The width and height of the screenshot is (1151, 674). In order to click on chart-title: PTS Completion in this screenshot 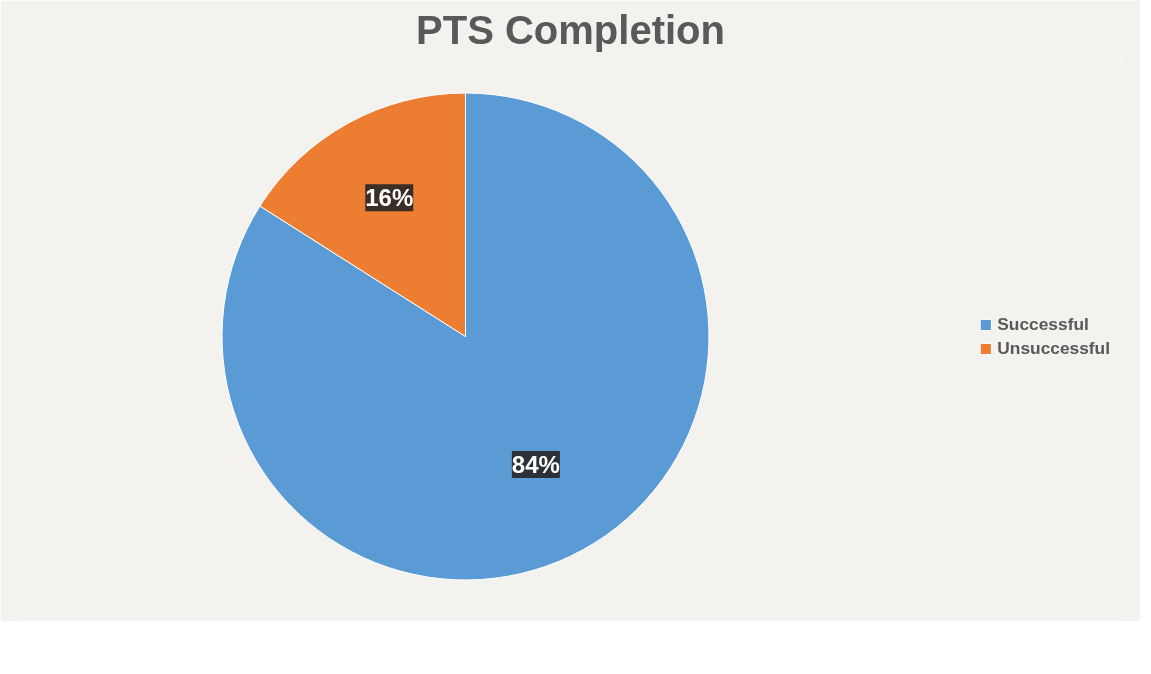, I will do `click(570, 29)`.